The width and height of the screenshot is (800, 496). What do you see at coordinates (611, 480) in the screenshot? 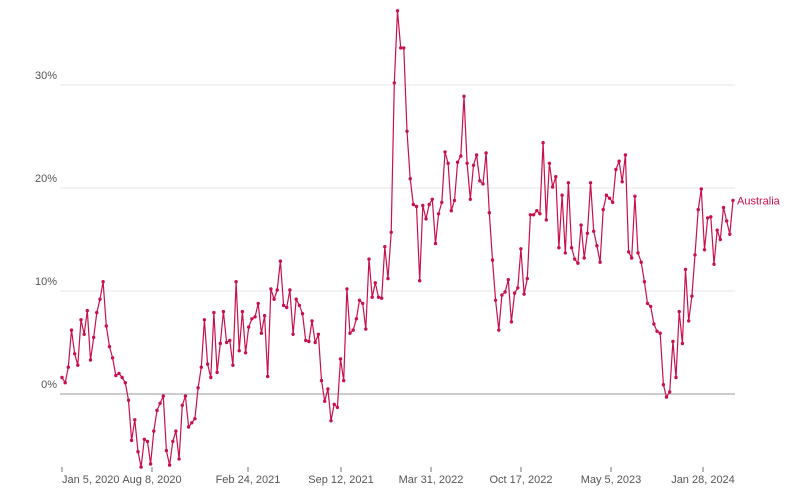
I see `x-tick-label: May 5, 2023` at bounding box center [611, 480].